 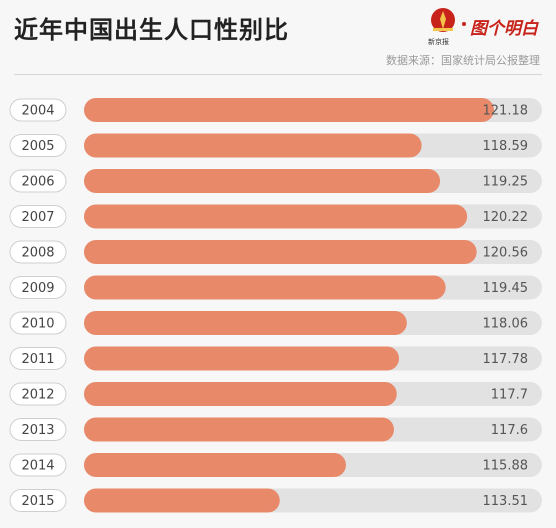 I want to click on category-label: 2012, so click(x=37, y=395).